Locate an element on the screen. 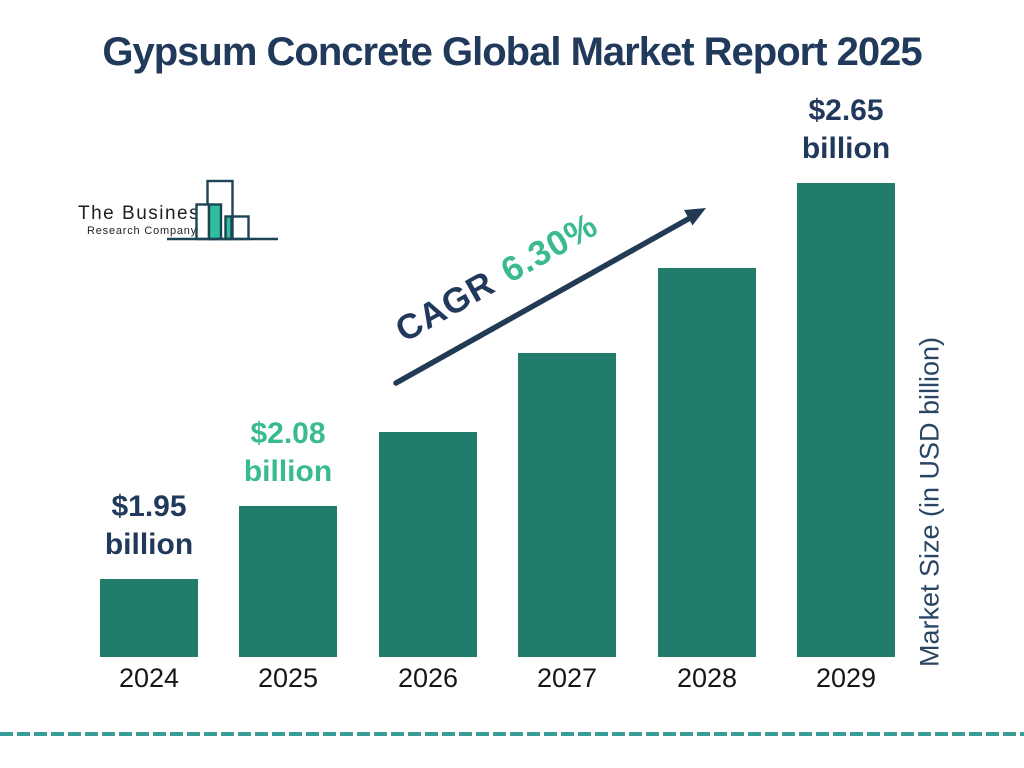  bar-2024 is located at coordinates (149, 618).